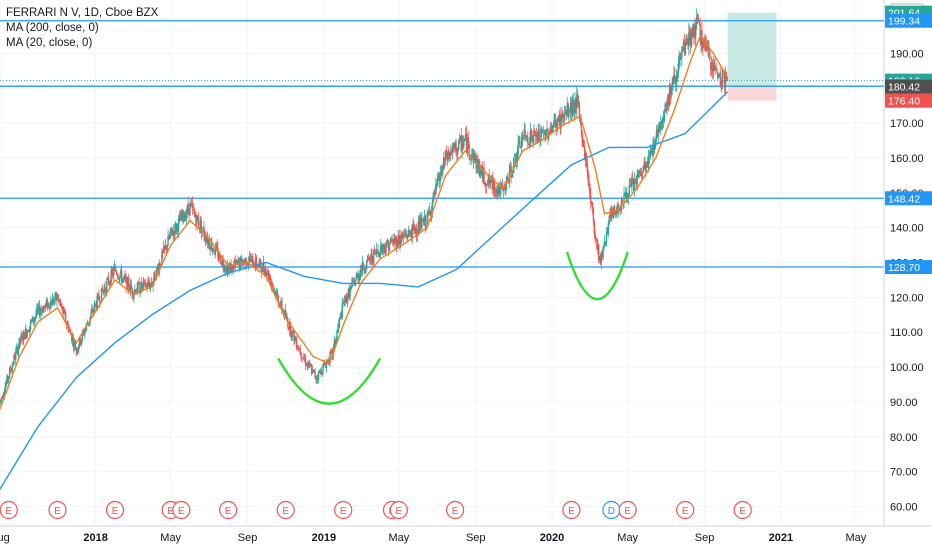 The width and height of the screenshot is (932, 555). I want to click on y-tick-label: 110.00, so click(906, 333).